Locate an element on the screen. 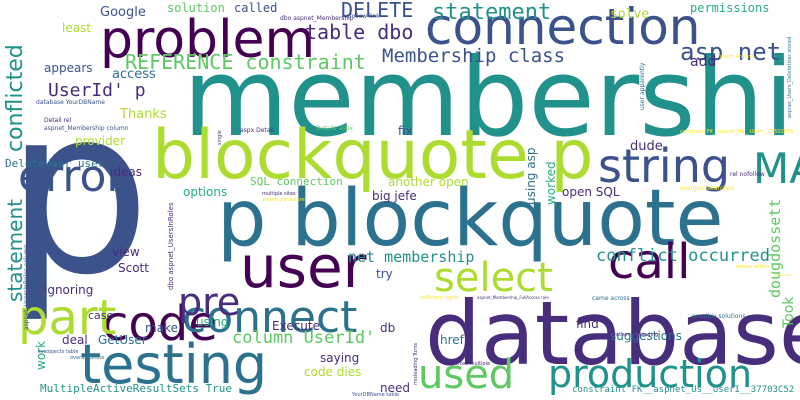 The height and width of the screenshot is (400, 800). word-try: try is located at coordinates (384, 274).